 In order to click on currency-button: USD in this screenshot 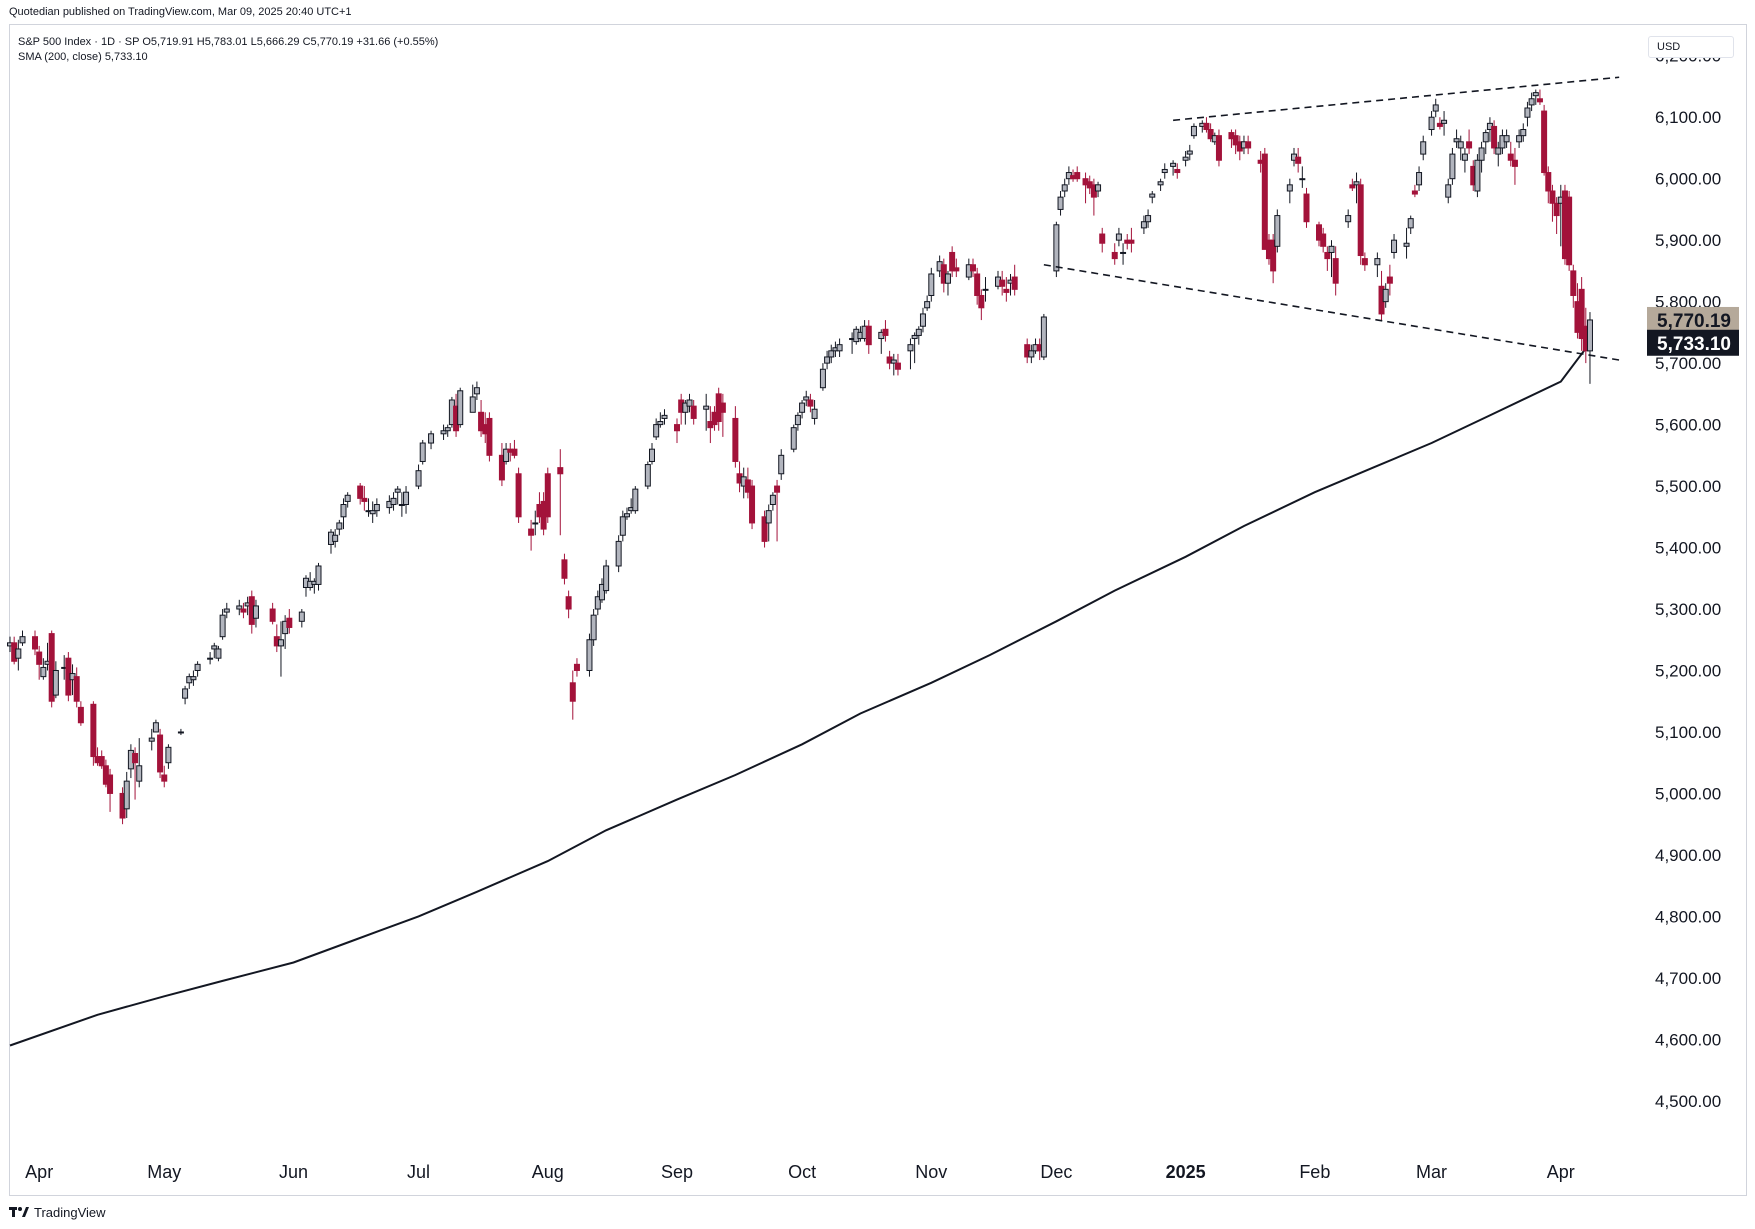, I will do `click(1691, 47)`.